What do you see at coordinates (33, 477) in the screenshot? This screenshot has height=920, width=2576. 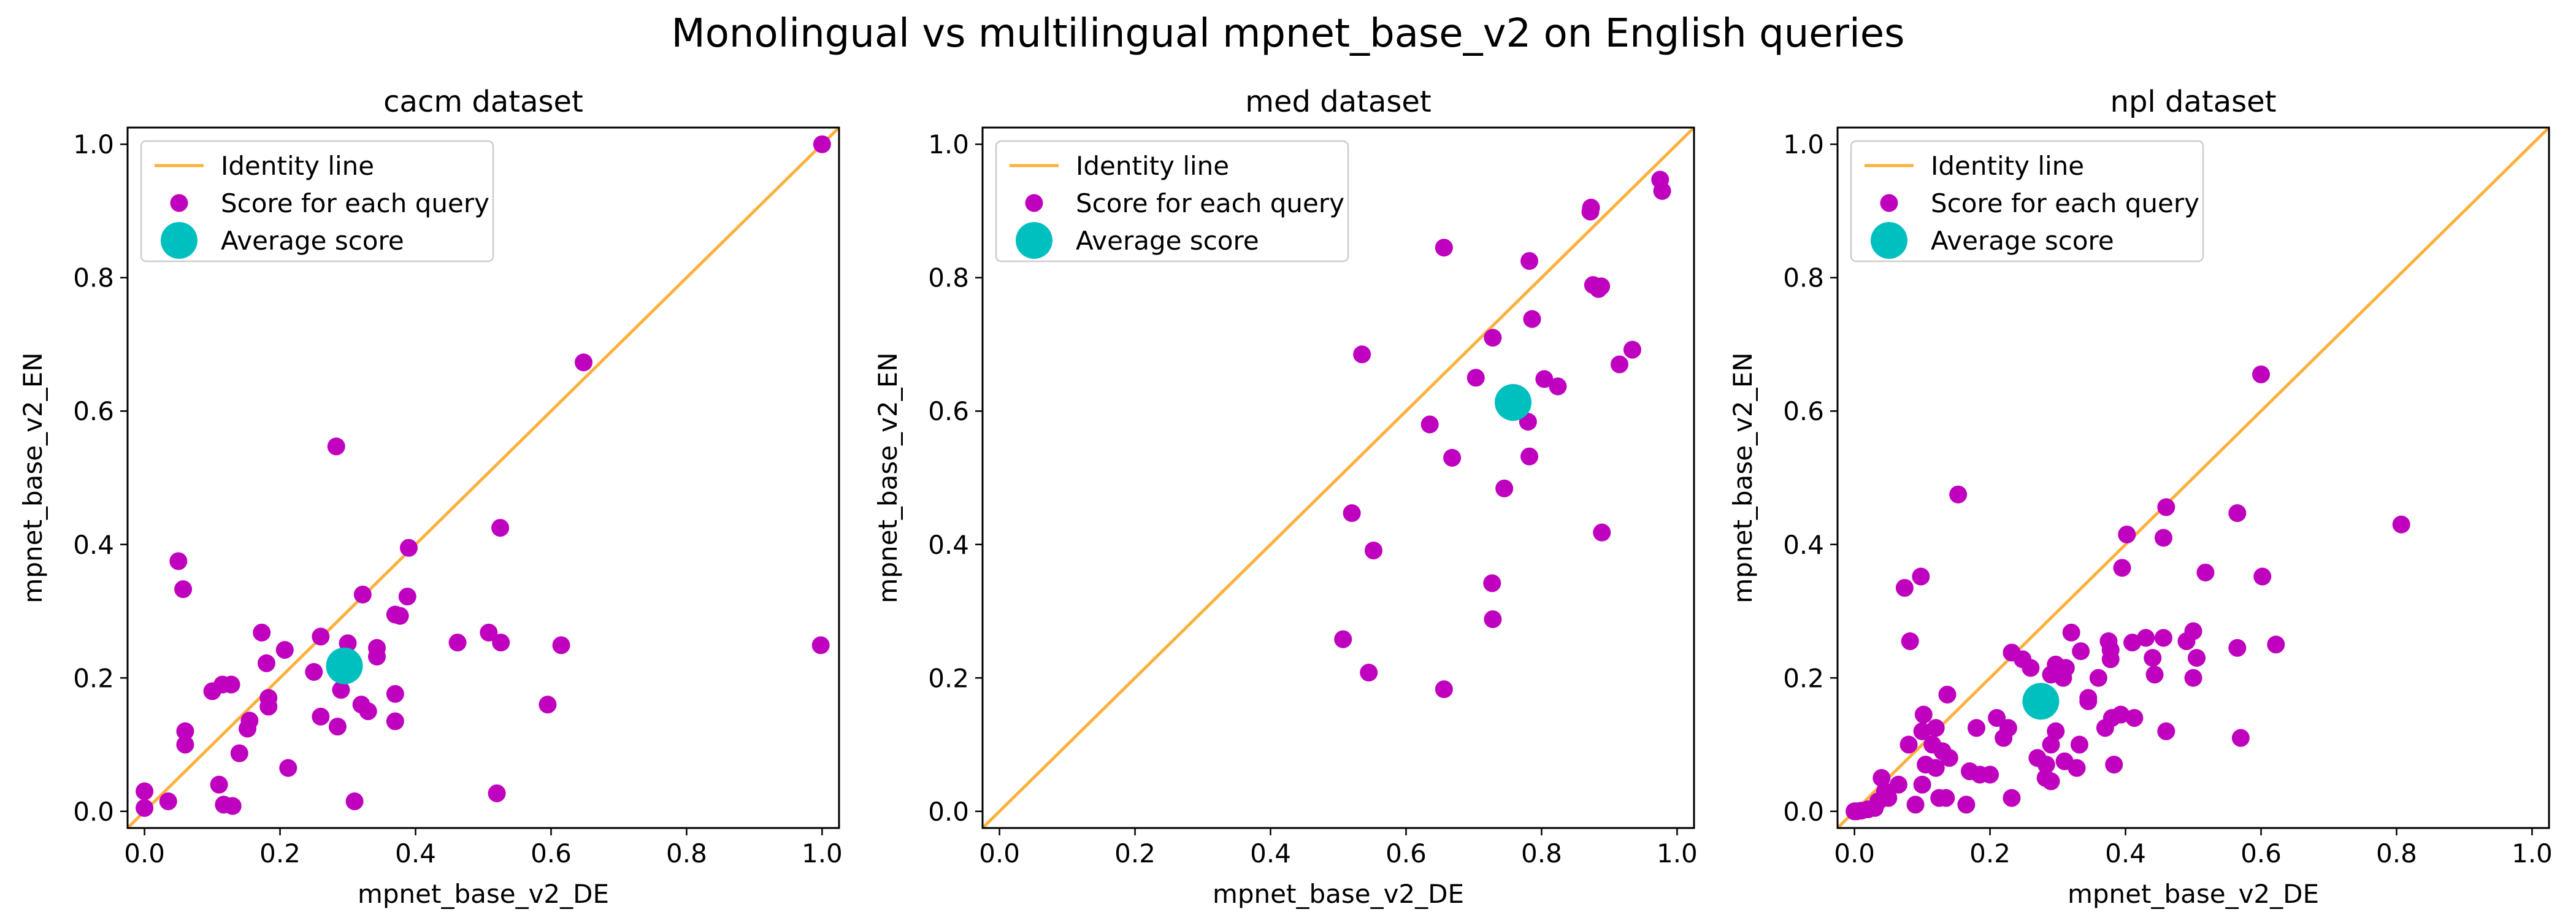 I see `y-axis-label: mpnet_base_v2_EN` at bounding box center [33, 477].